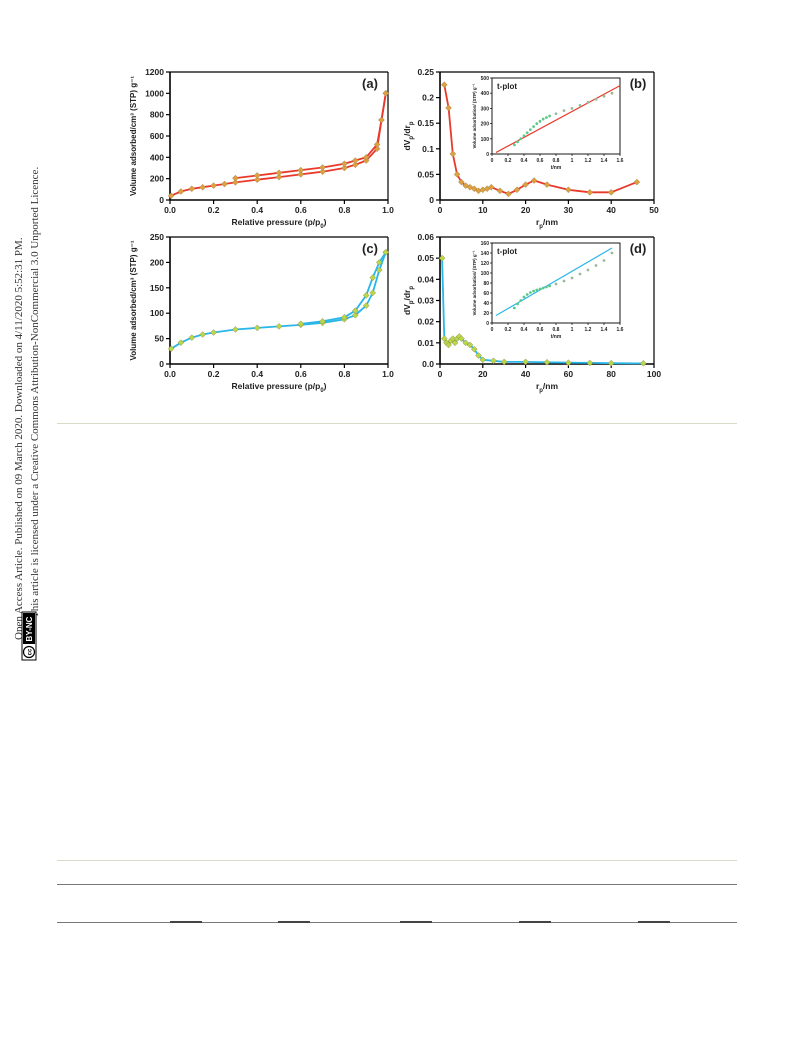 Image resolution: width=793 pixels, height=1039 pixels. I want to click on y-axis-label: dVp/drp, so click(408, 300).